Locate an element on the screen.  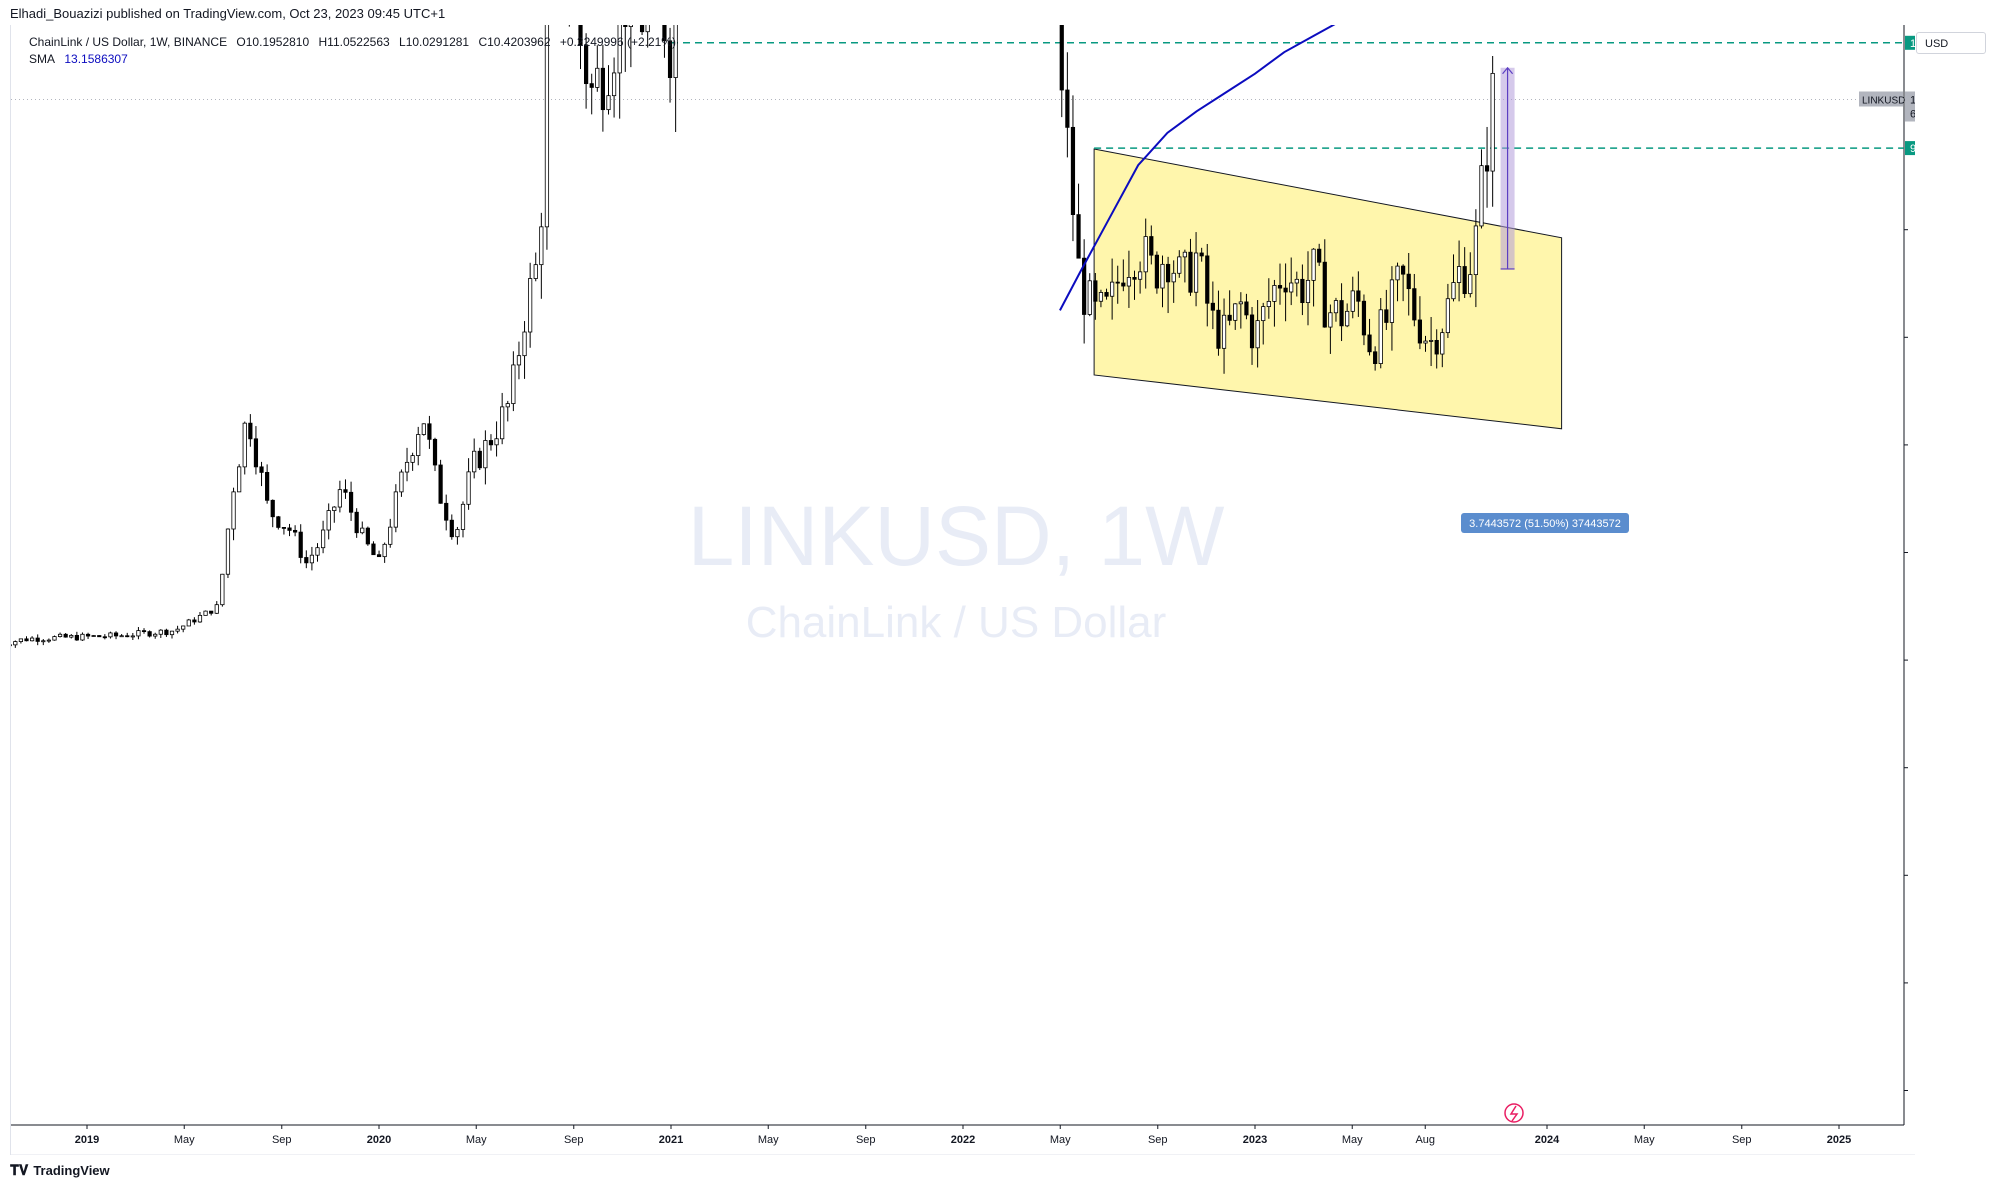
symbol-tag-bg is located at coordinates (1881, 99).